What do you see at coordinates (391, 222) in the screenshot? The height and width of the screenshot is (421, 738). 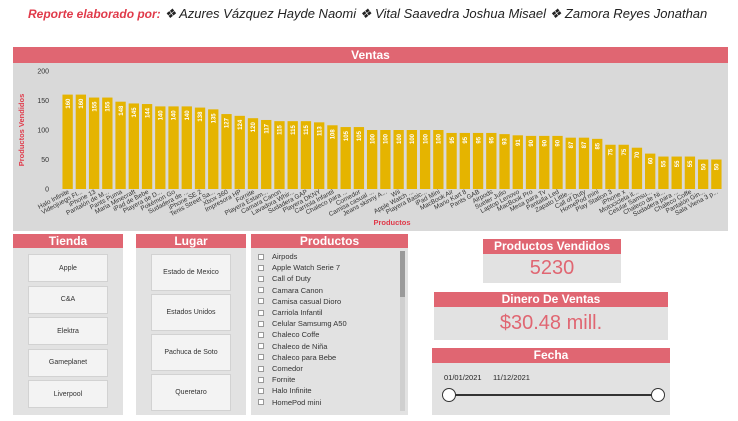 I see `x-axis-title: Productos` at bounding box center [391, 222].